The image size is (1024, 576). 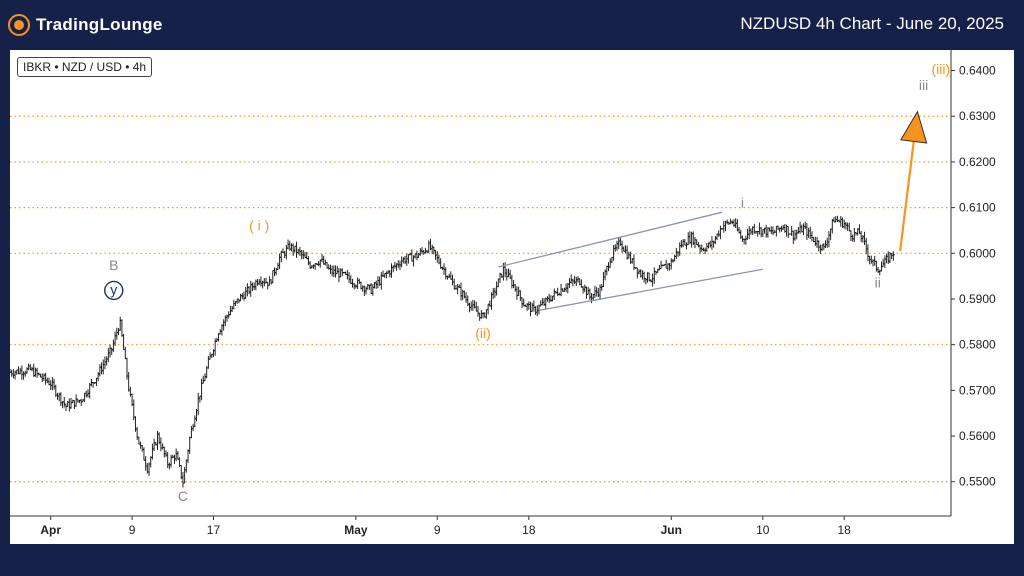 What do you see at coordinates (50, 530) in the screenshot?
I see `x-tick-label: Apr` at bounding box center [50, 530].